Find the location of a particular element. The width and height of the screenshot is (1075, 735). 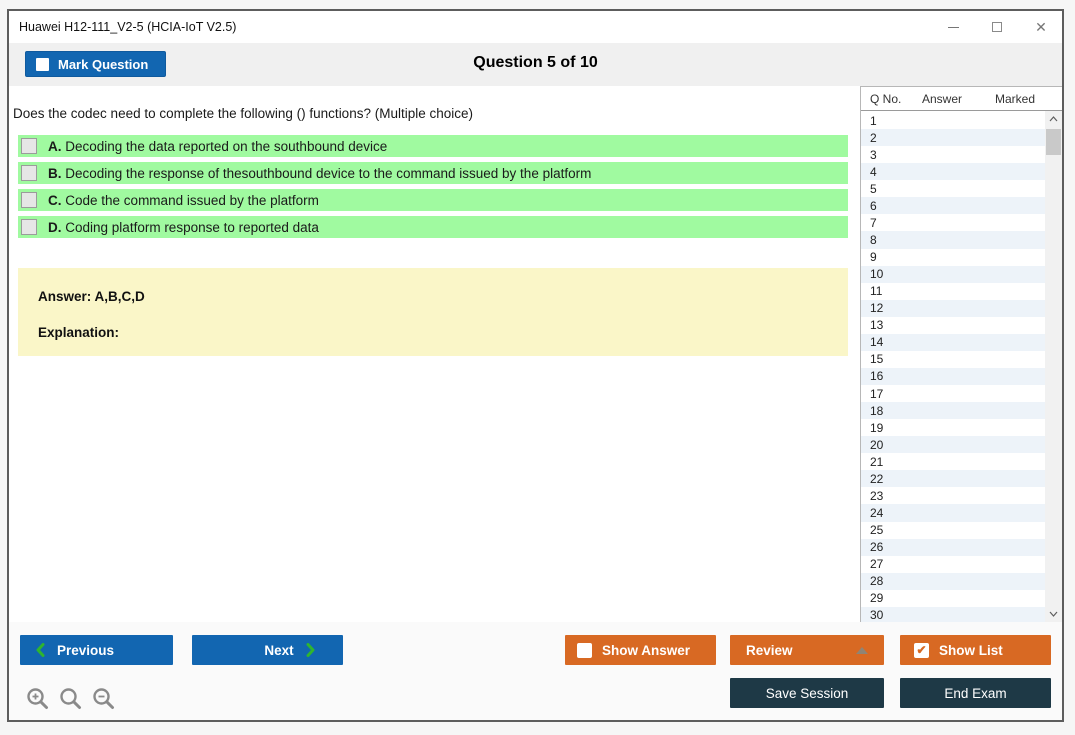

option-b-checkbox is located at coordinates (29, 173).